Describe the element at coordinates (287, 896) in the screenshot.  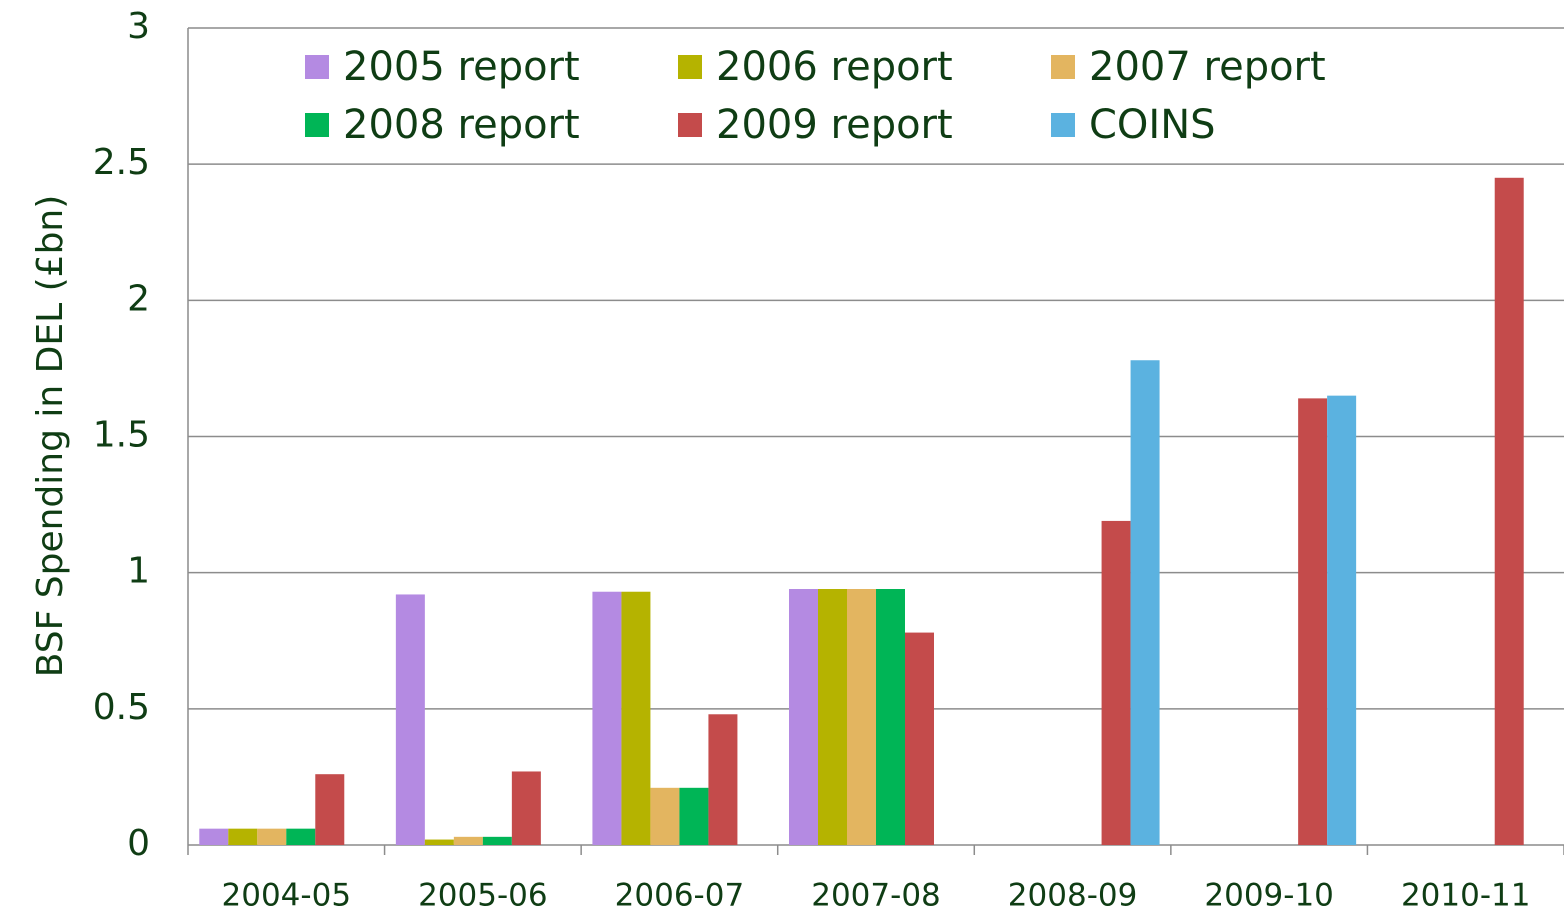
I see `x-tick-label: 2004-05` at that location.